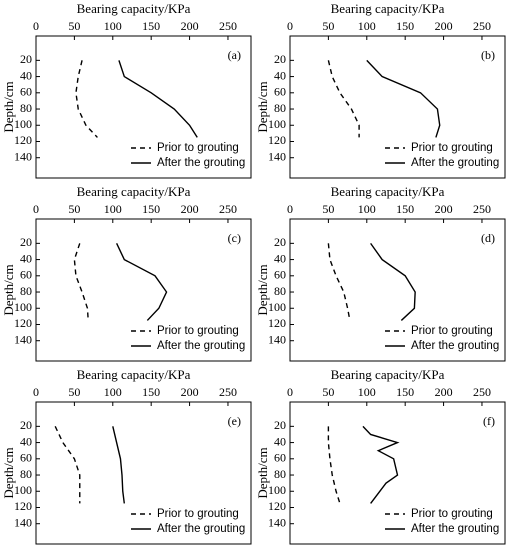 This screenshot has width=514, height=550. I want to click on panel-label: (c), so click(234, 238).